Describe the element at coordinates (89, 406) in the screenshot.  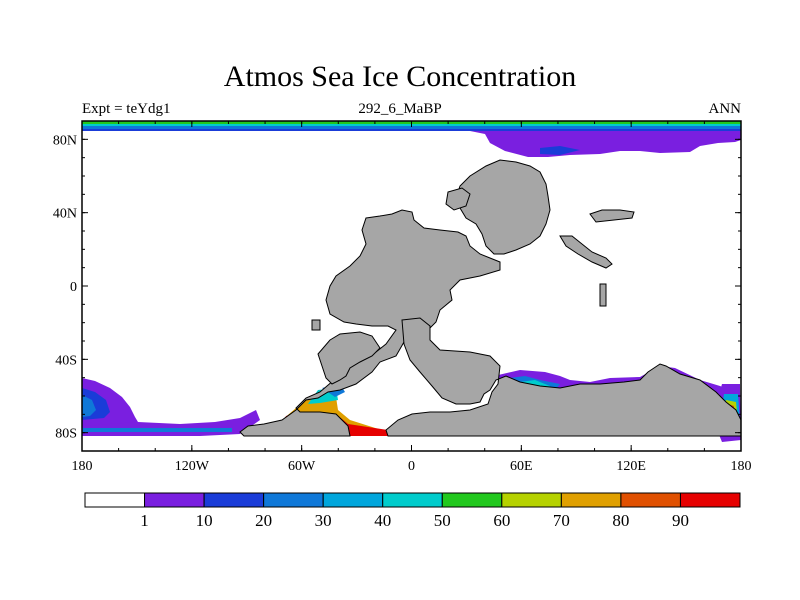
I see `pacific-ice-inner` at that location.